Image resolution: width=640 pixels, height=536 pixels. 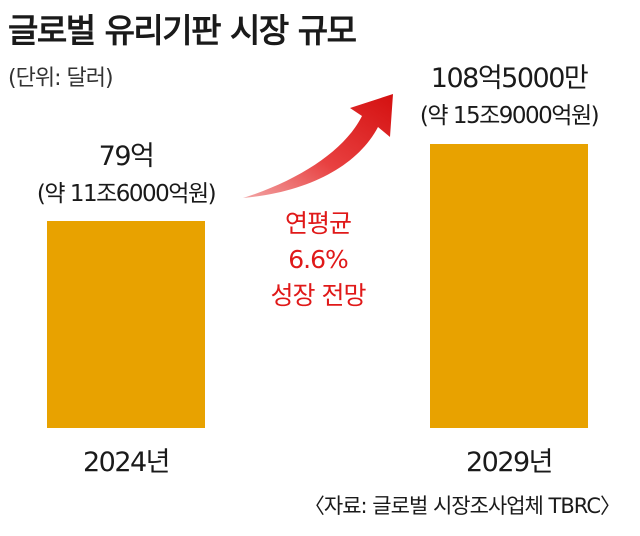 I want to click on growth-annotation-line: 6.6%, so click(x=318, y=259).